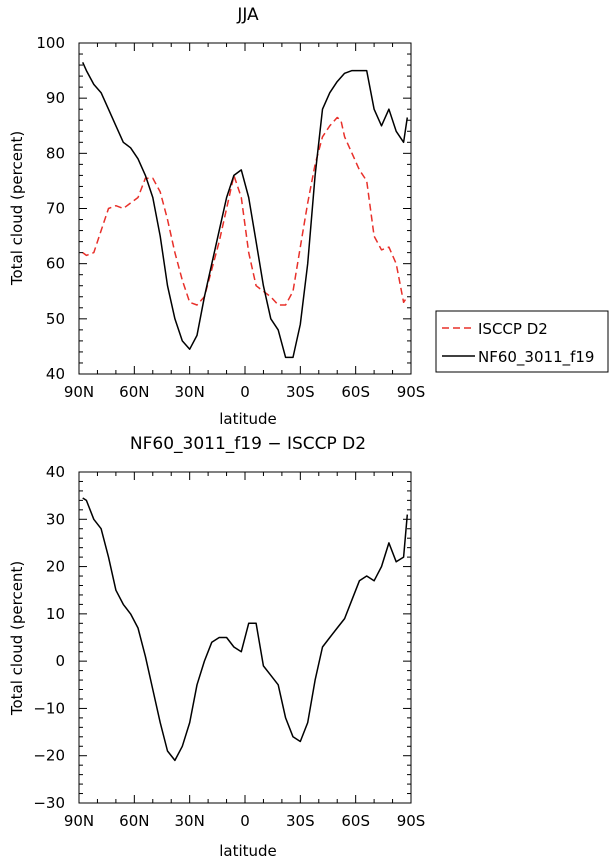 Image resolution: width=611 pixels, height=862 pixels. What do you see at coordinates (513, 329) in the screenshot?
I see `legend-label-isccp: ISCCP D2` at bounding box center [513, 329].